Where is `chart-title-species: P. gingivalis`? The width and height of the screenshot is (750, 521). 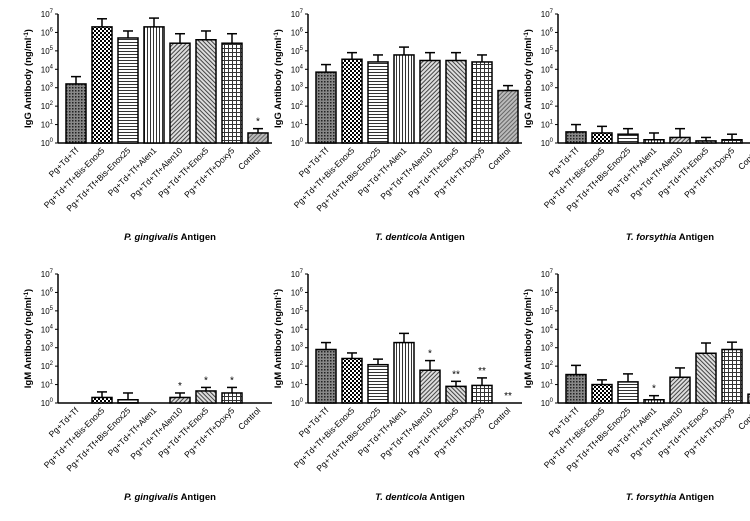
chart-title-species: P. gingivalis is located at coordinates (151, 237).